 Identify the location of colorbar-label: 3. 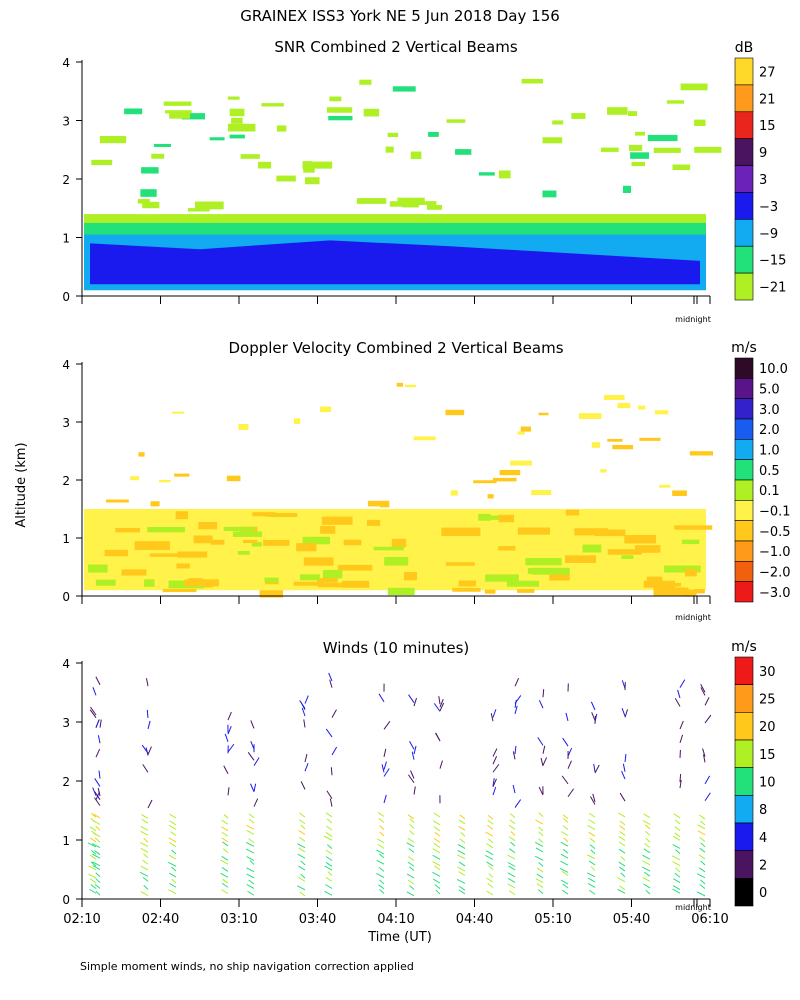
(763, 180).